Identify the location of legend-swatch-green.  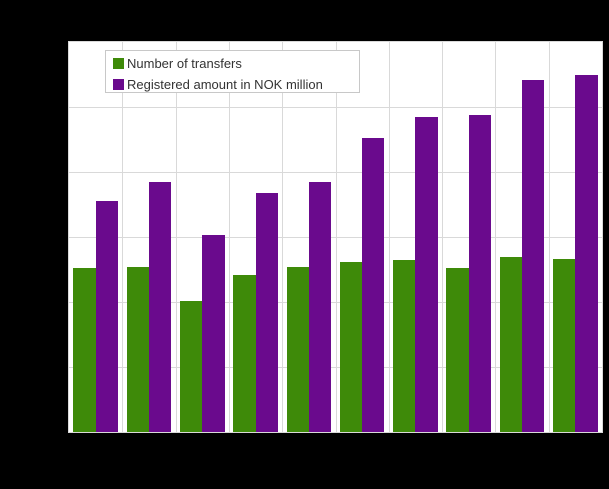
(118, 63).